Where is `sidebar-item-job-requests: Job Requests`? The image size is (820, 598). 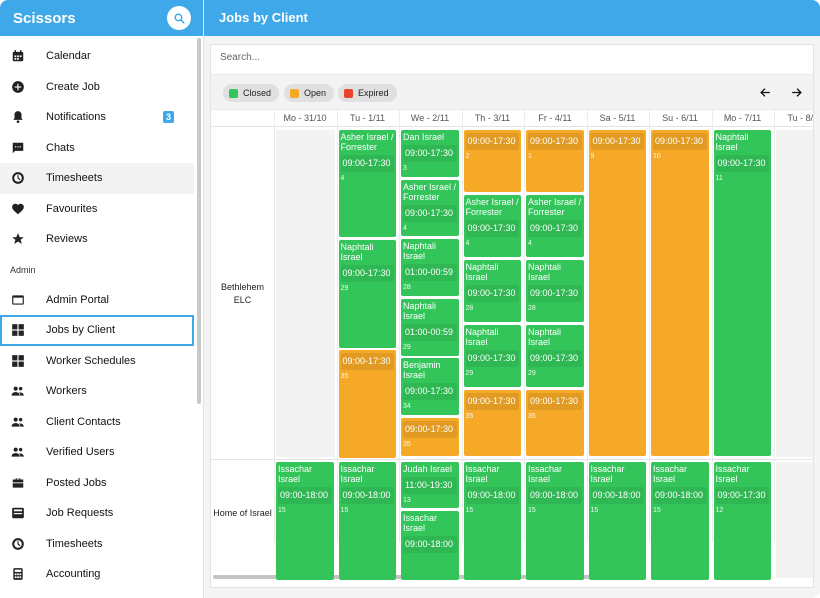 sidebar-item-job-requests: Job Requests is located at coordinates (97, 513).